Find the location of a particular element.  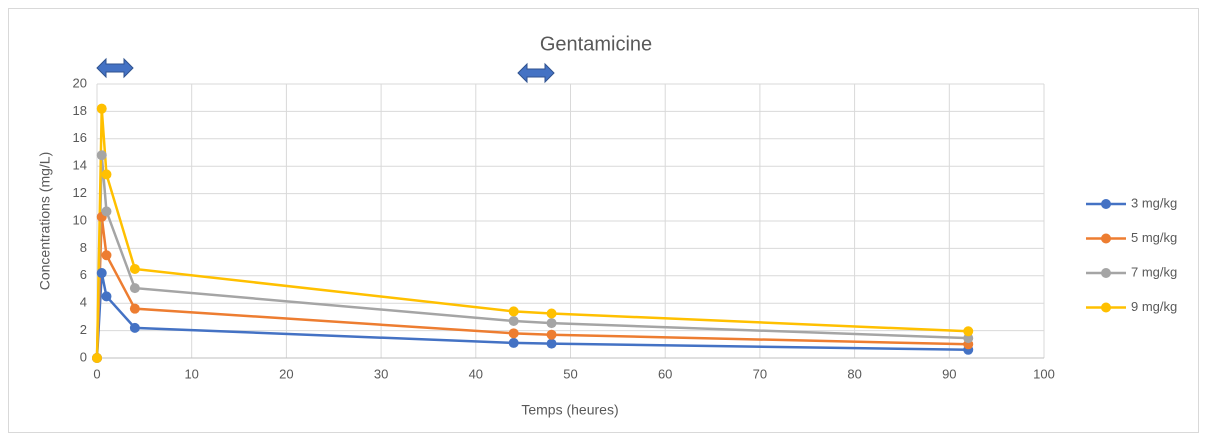

x-tick-label: 30 is located at coordinates (381, 373).